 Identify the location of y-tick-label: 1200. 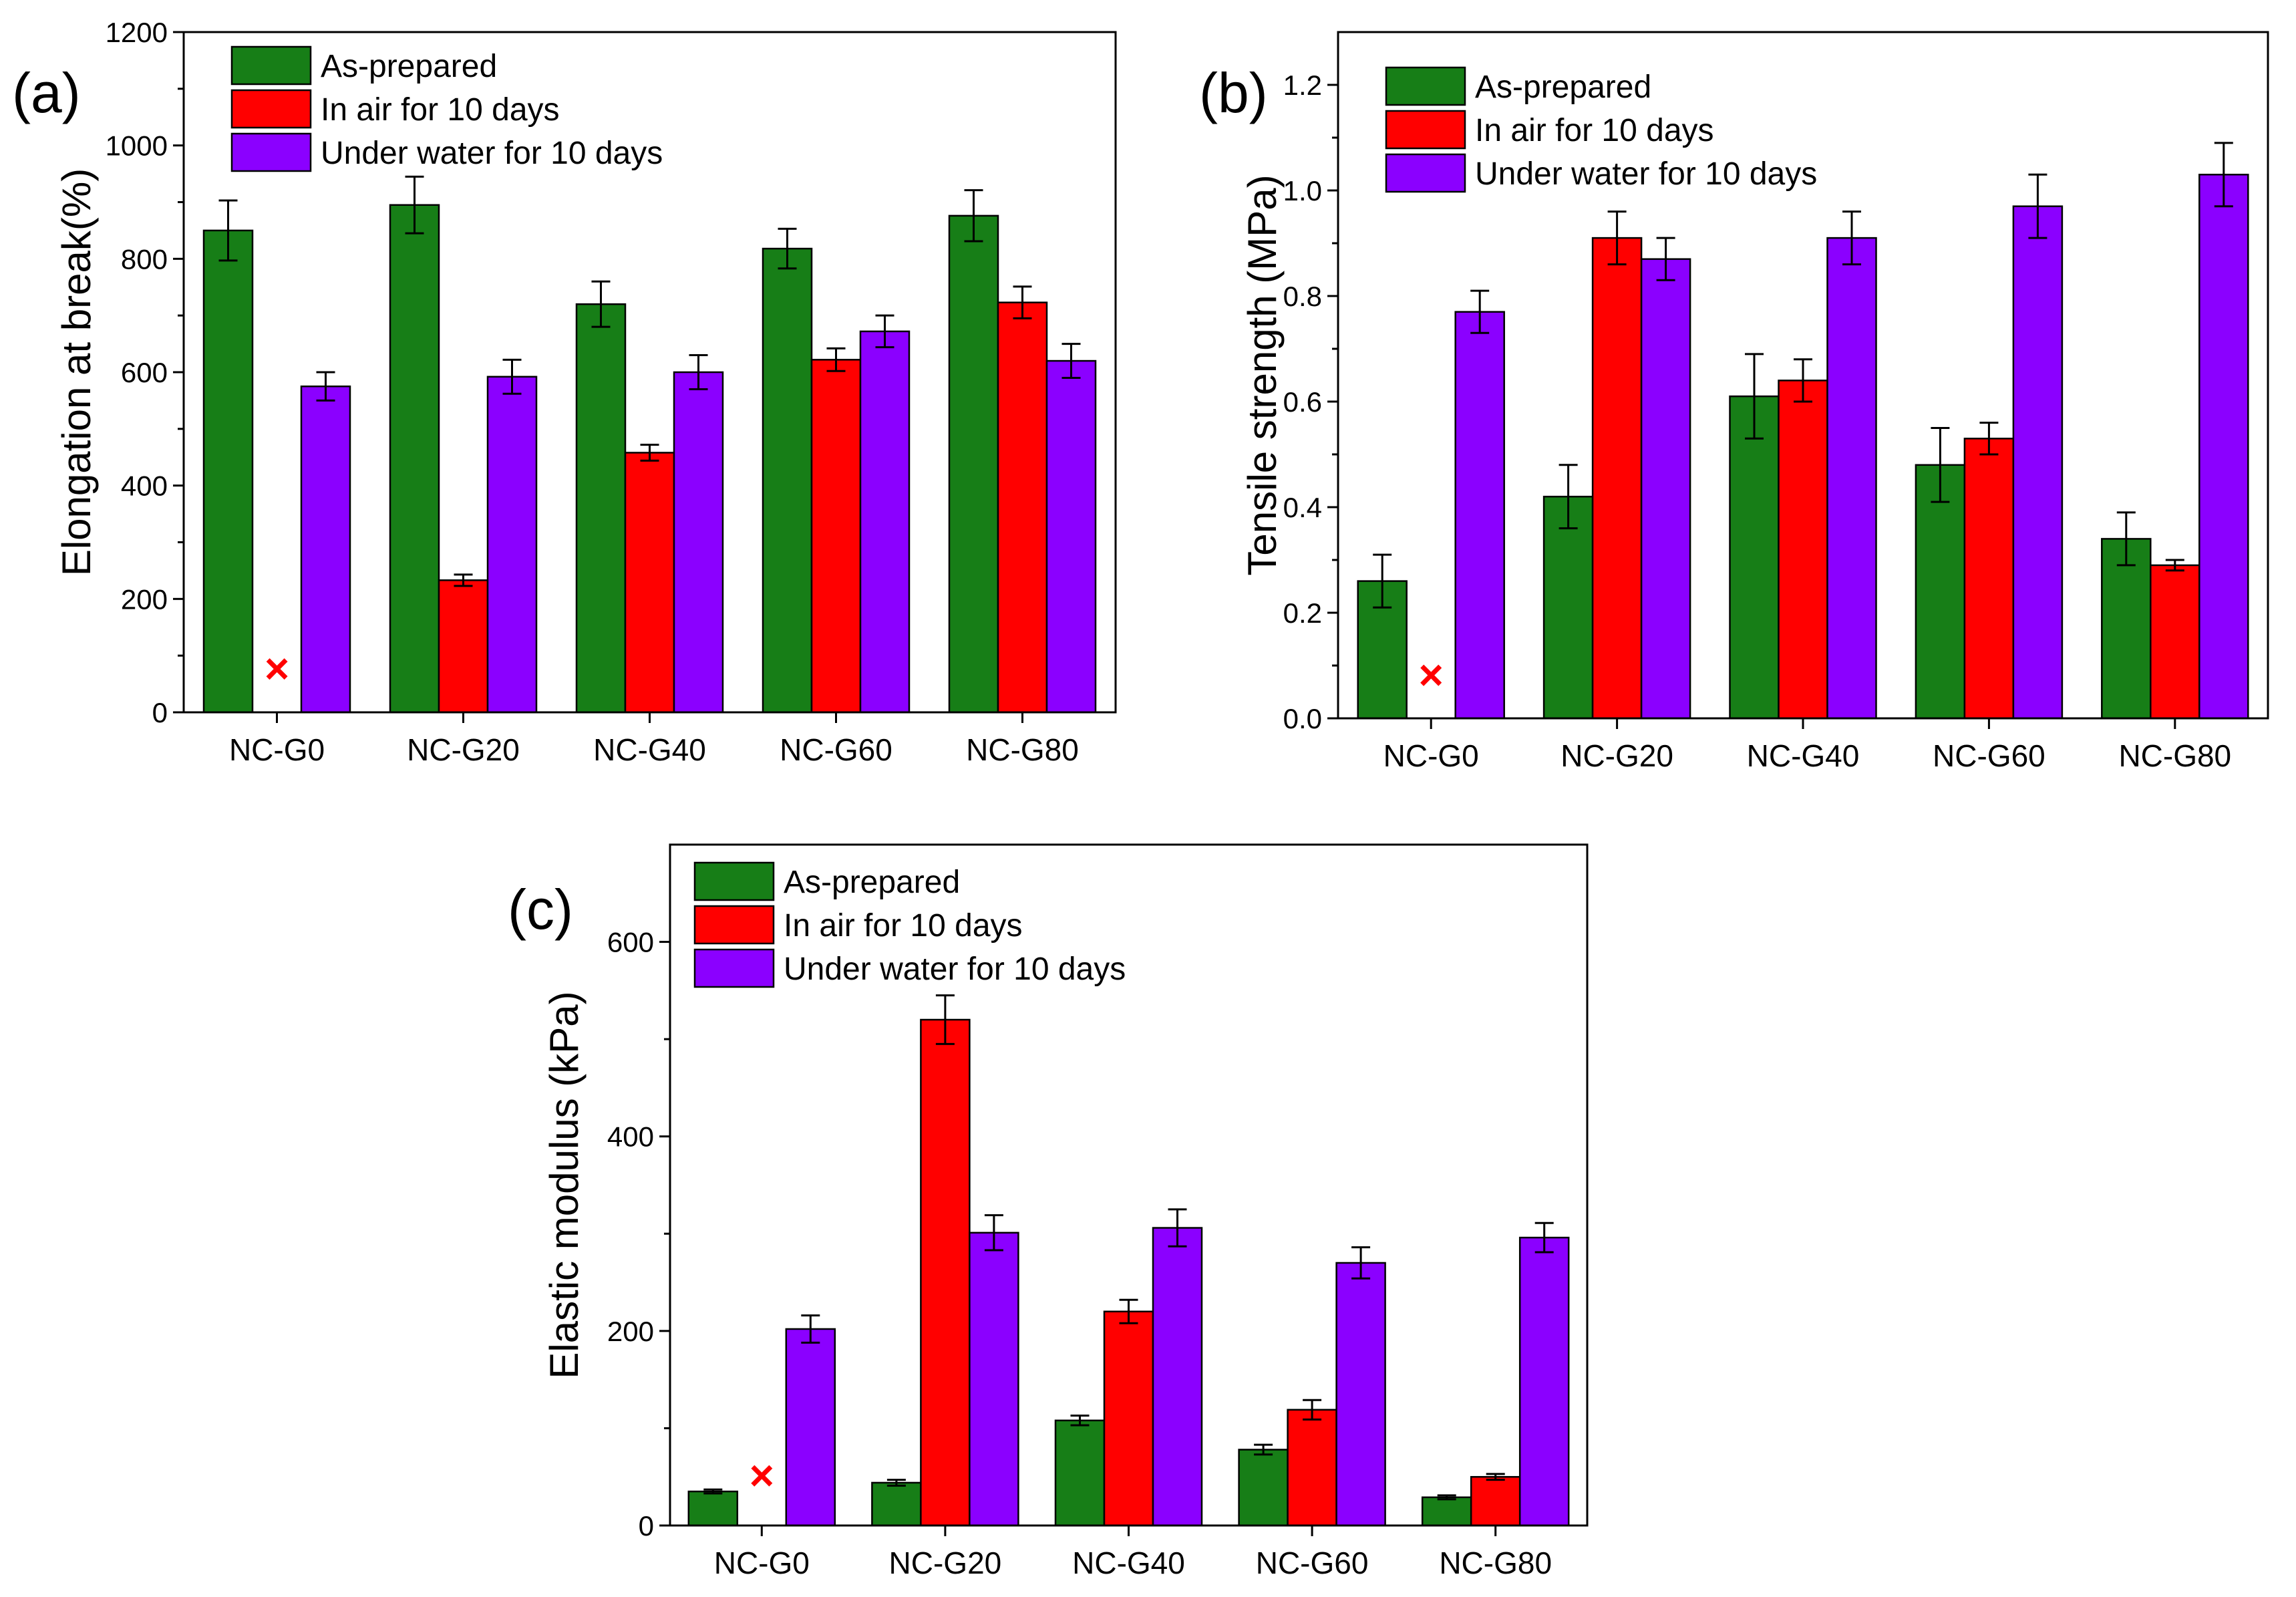
(137, 32).